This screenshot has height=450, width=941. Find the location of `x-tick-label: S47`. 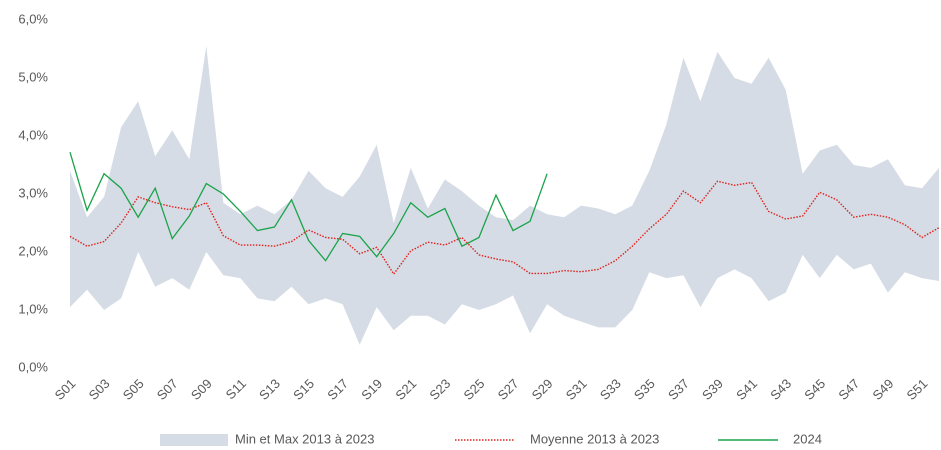

x-tick-label: S47 is located at coordinates (848, 389).